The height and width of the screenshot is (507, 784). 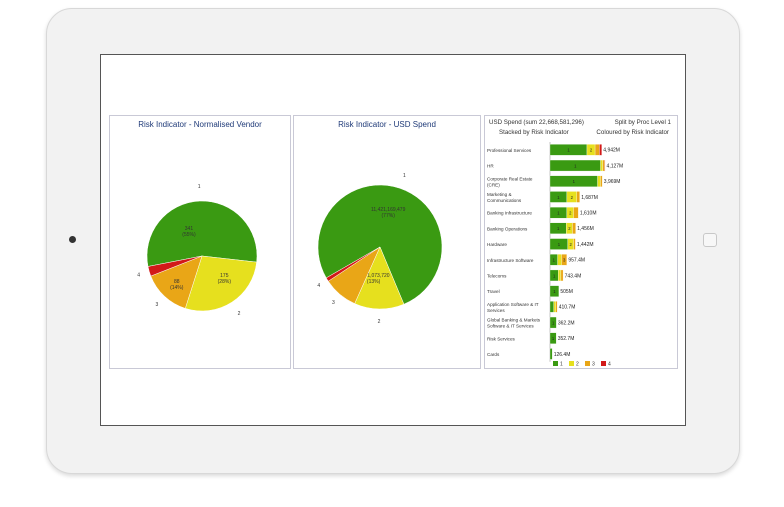 I want to click on pie-slice-value-2: 1,921,073,720, so click(x=374, y=276).